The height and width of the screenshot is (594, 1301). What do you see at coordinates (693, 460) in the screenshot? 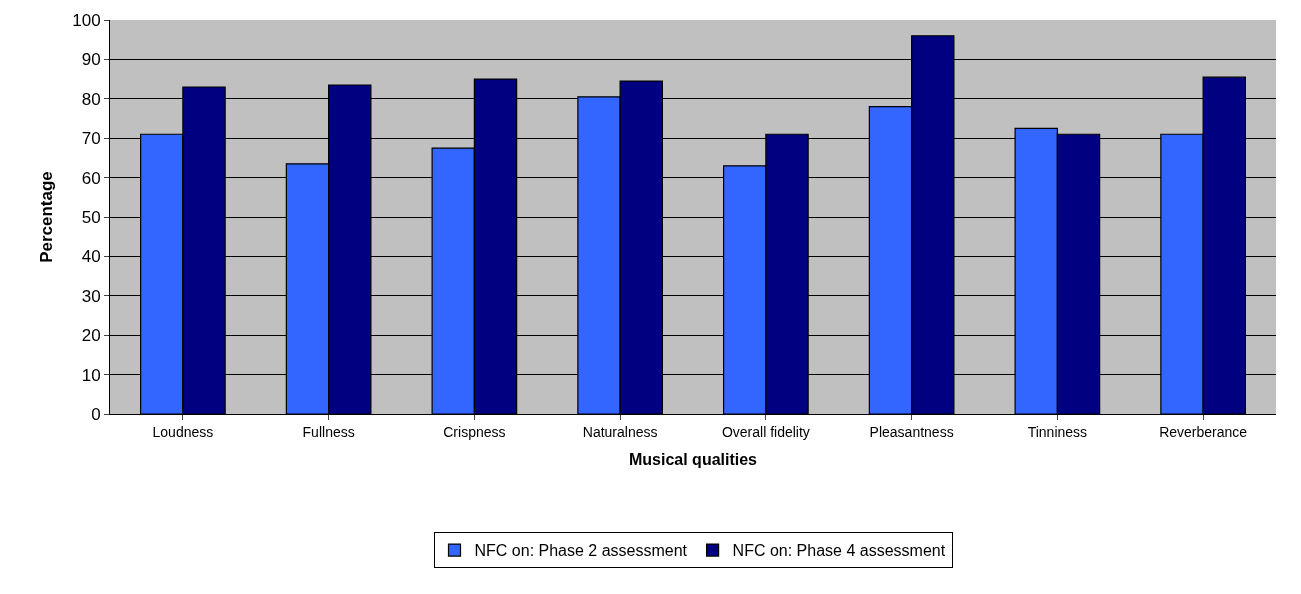
I see `x-axis-title: Musical qualities` at bounding box center [693, 460].